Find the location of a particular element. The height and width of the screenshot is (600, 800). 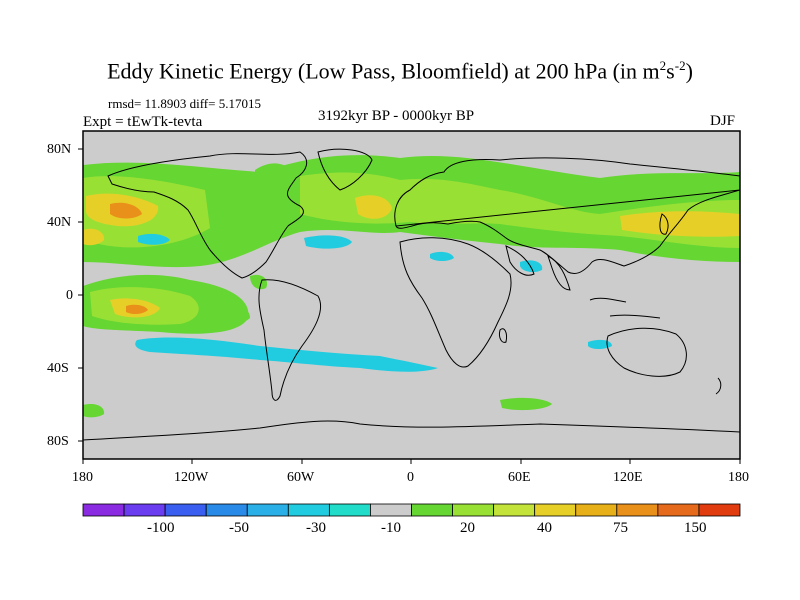

colorbar-label: 150 is located at coordinates (695, 528).